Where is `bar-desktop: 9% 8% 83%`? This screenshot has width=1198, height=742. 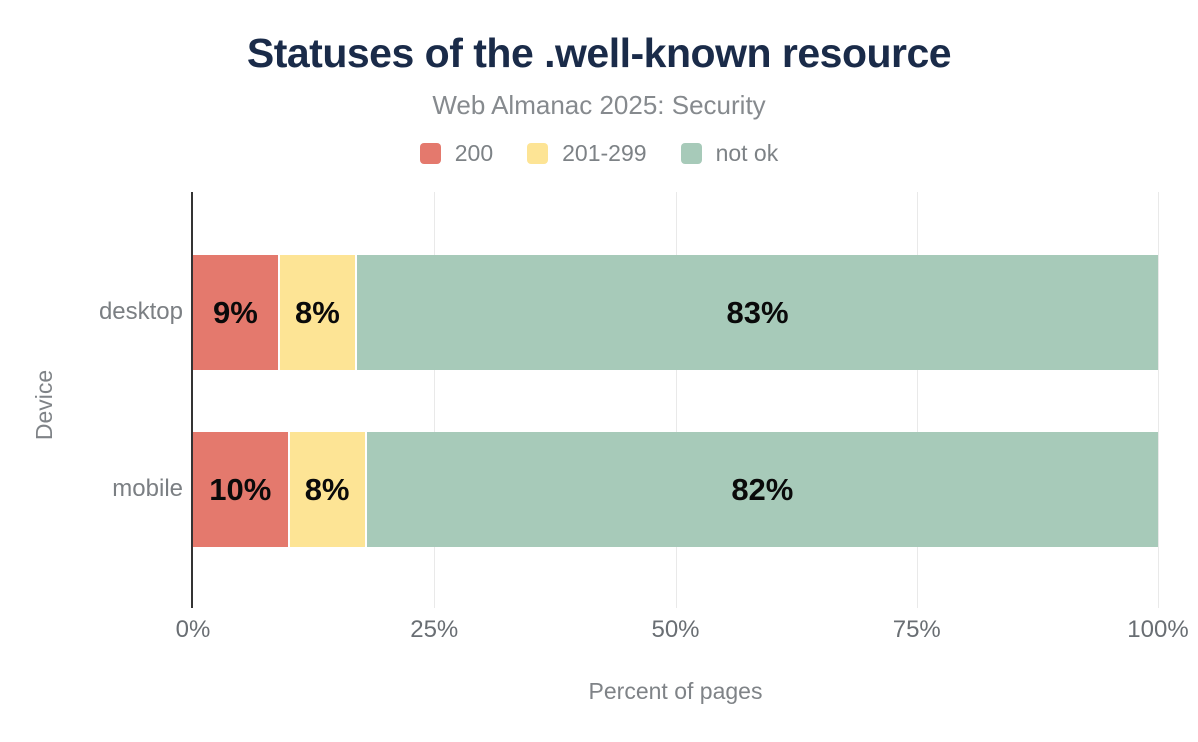
bar-desktop: 9% 8% 83% is located at coordinates (675, 312).